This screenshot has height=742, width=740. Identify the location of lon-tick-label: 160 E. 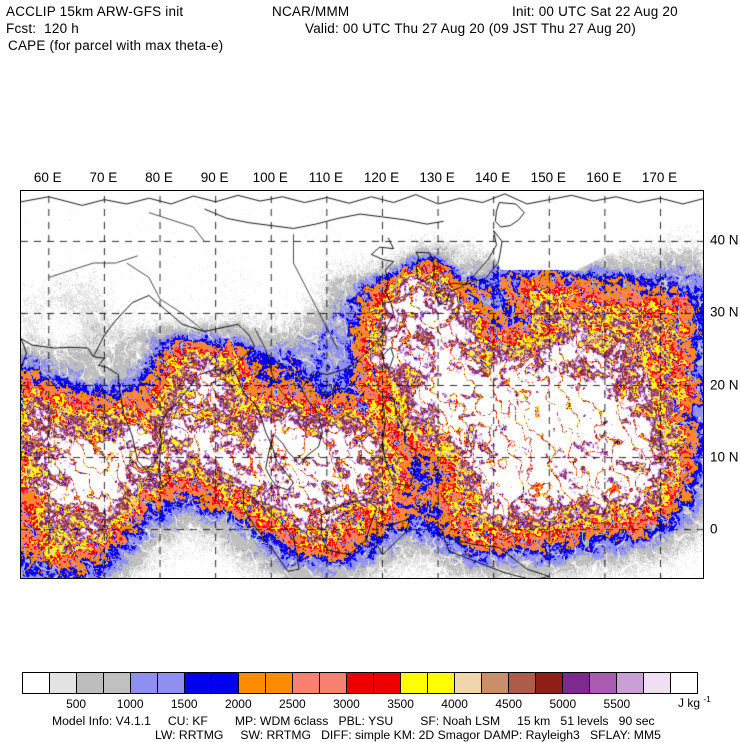
(604, 177).